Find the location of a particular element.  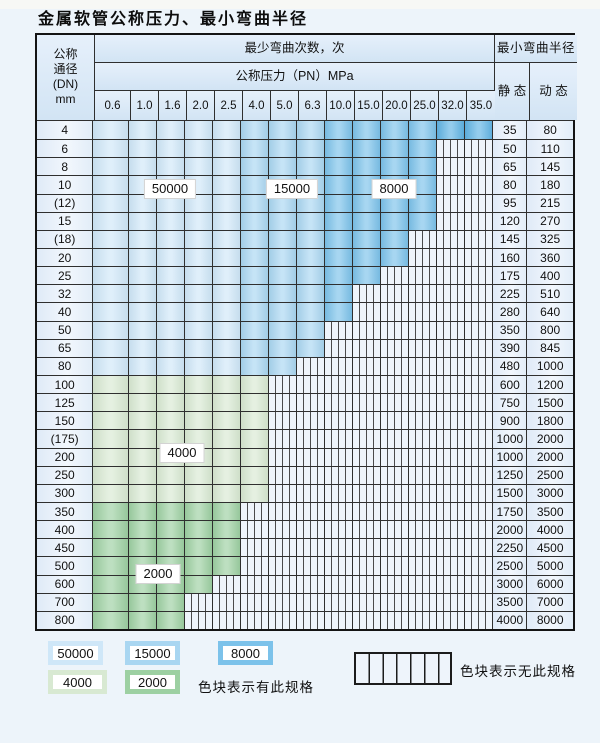

dn-cell: 100 is located at coordinates (65, 384).